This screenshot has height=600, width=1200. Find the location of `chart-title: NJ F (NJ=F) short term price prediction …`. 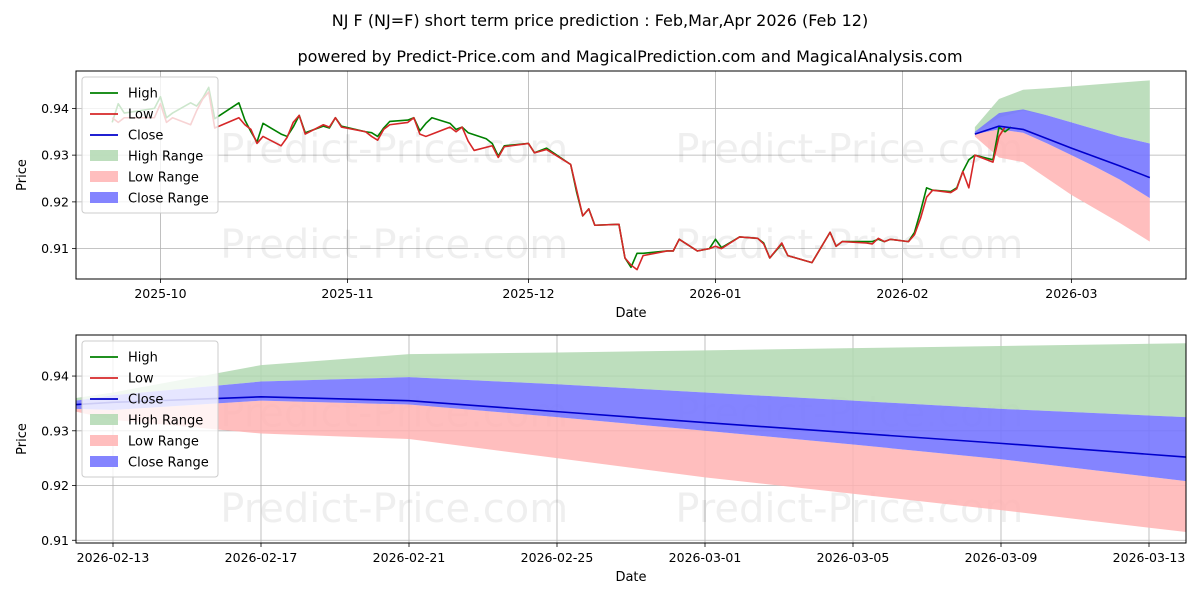

chart-title: NJ F (NJ=F) short term price prediction … is located at coordinates (600, 20).